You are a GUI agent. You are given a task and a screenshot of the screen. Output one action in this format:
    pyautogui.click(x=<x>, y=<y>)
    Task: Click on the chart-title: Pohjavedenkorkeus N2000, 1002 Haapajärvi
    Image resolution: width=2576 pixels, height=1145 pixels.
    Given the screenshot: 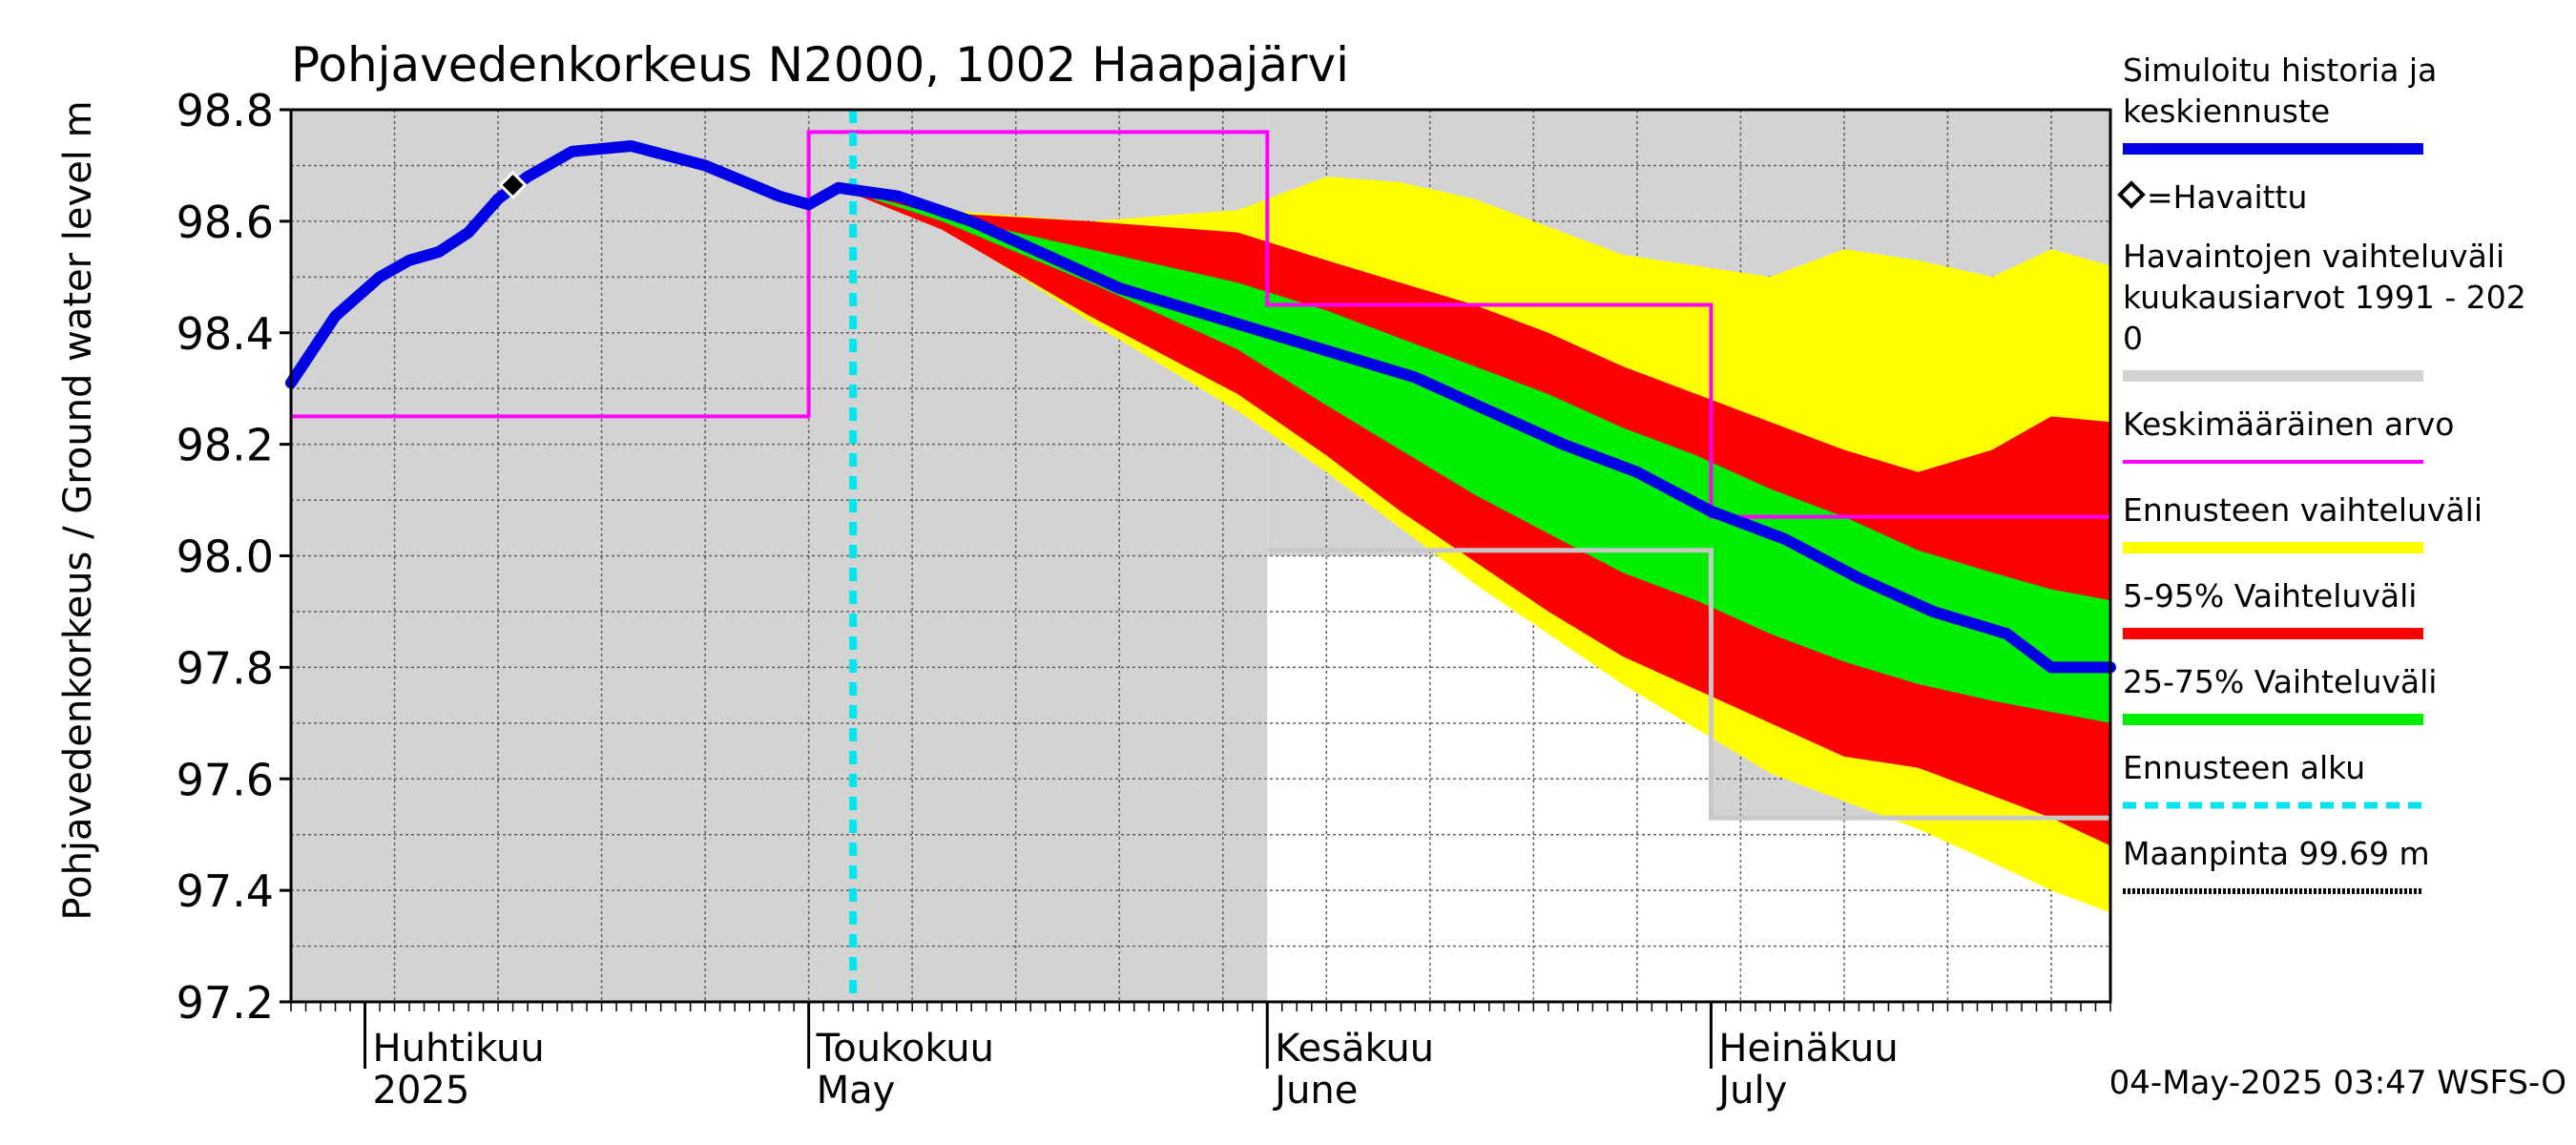 What is the action you would take?
    pyautogui.click(x=820, y=65)
    